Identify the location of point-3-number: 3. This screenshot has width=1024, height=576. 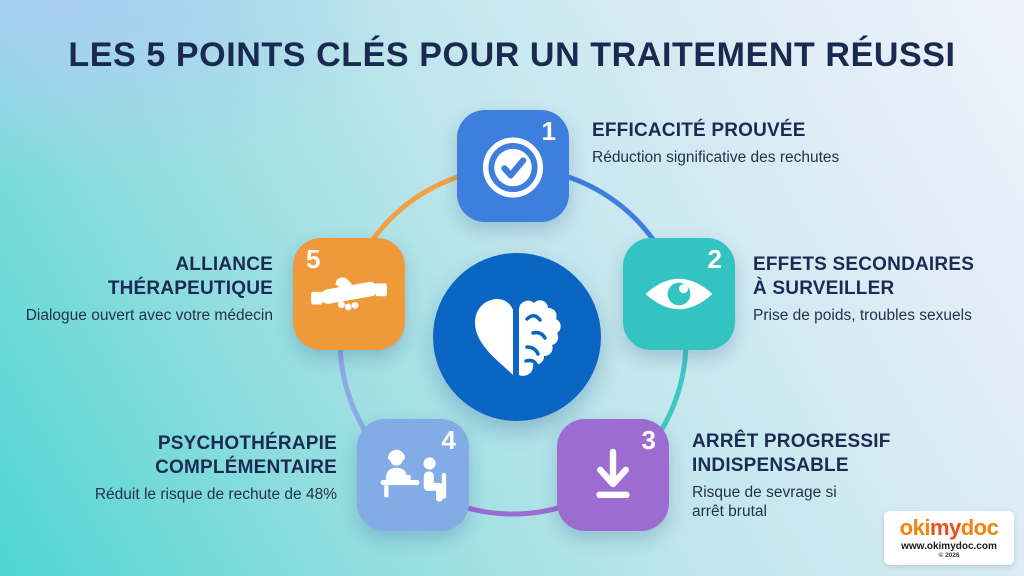
(648, 440).